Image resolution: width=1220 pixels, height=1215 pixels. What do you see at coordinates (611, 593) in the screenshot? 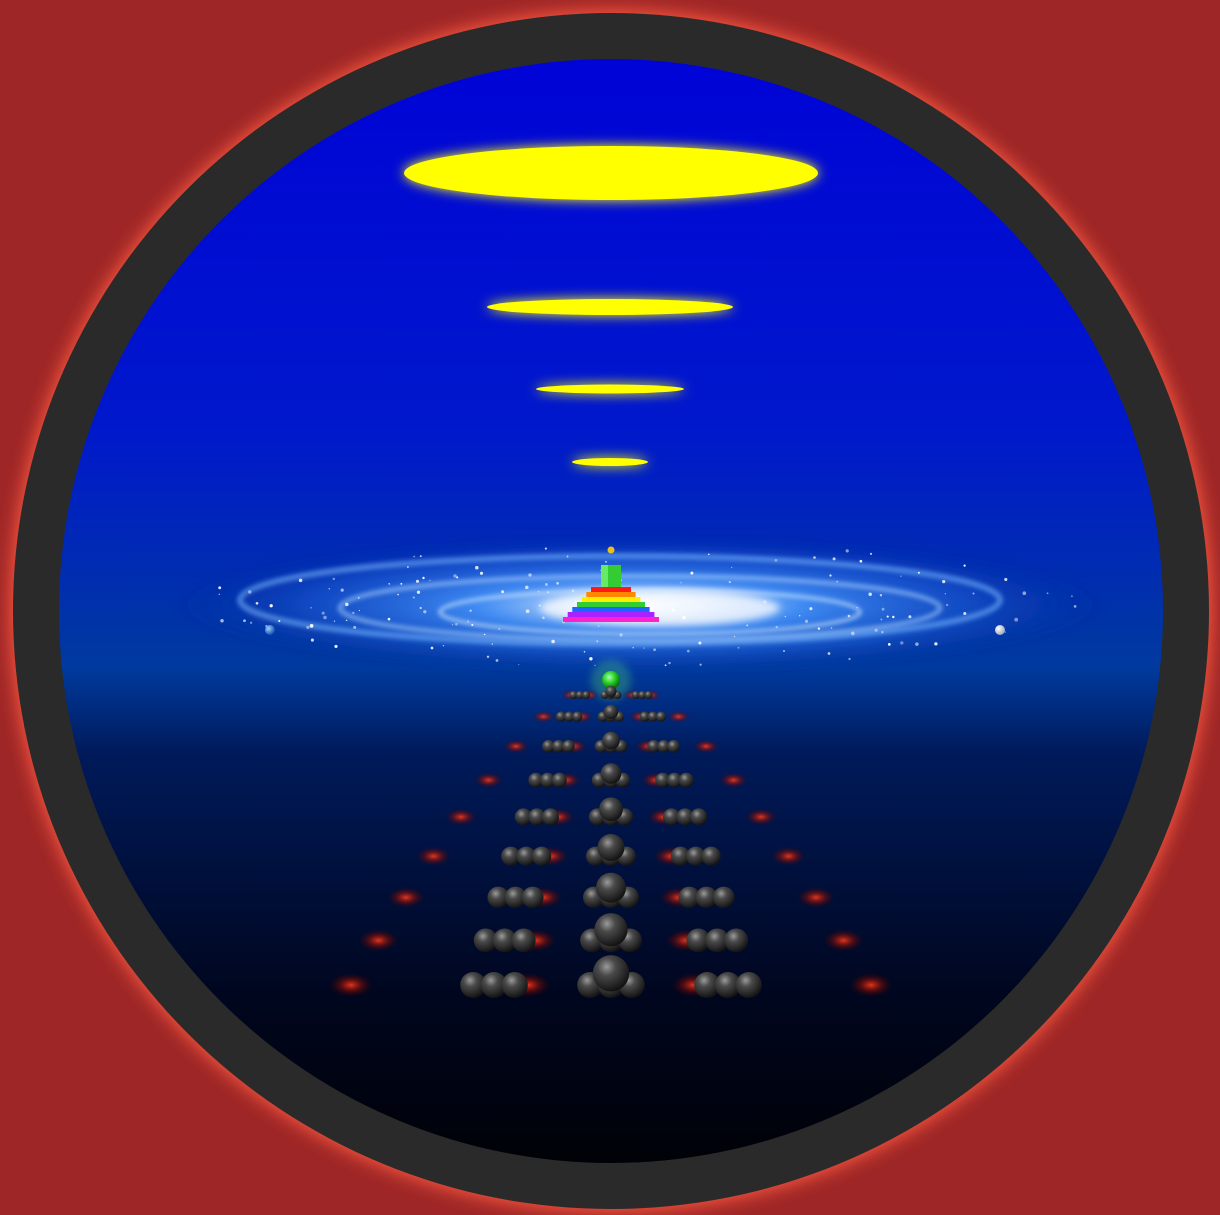
I see `rainbow-pyramid` at bounding box center [611, 593].